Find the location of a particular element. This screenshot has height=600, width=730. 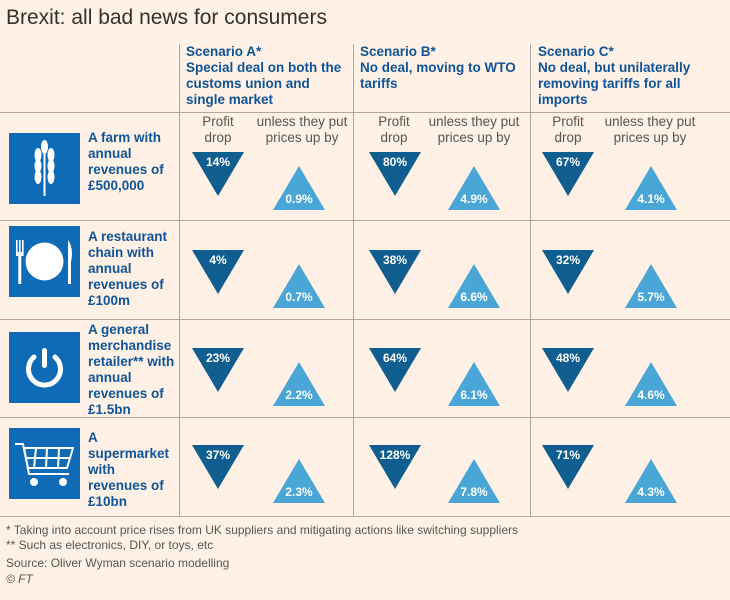

profit-drop-triangle-r4-c is located at coordinates (568, 467).